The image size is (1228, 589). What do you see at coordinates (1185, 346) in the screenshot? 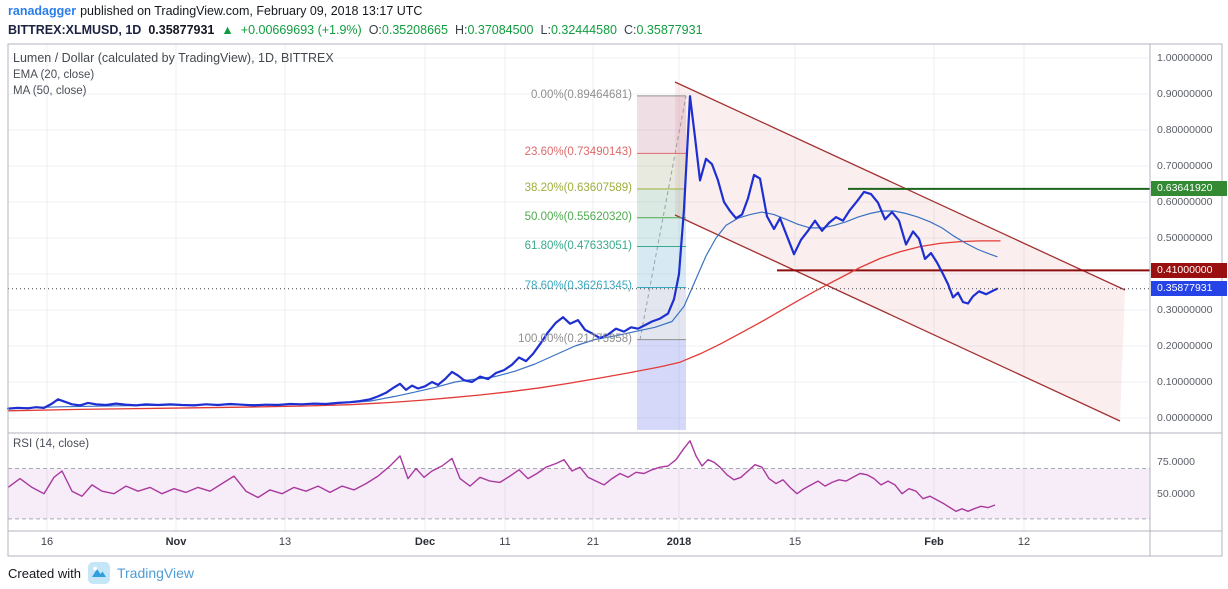
I see `y-axis-label: 0.20000000` at bounding box center [1185, 346].